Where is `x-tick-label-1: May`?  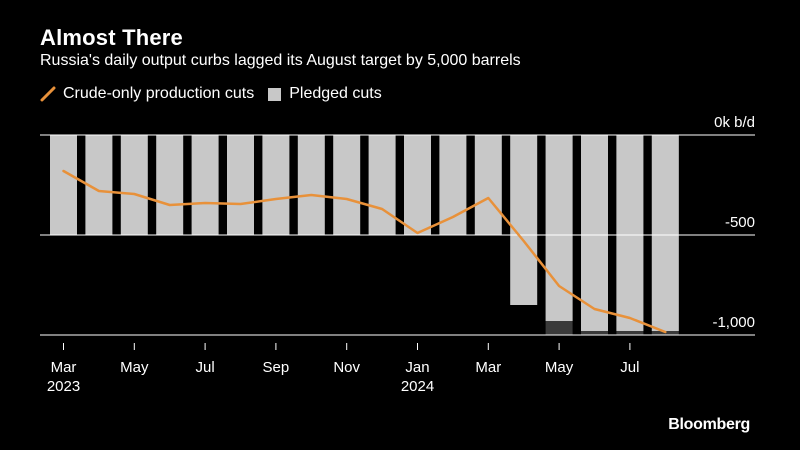 x-tick-label-1: May is located at coordinates (134, 367).